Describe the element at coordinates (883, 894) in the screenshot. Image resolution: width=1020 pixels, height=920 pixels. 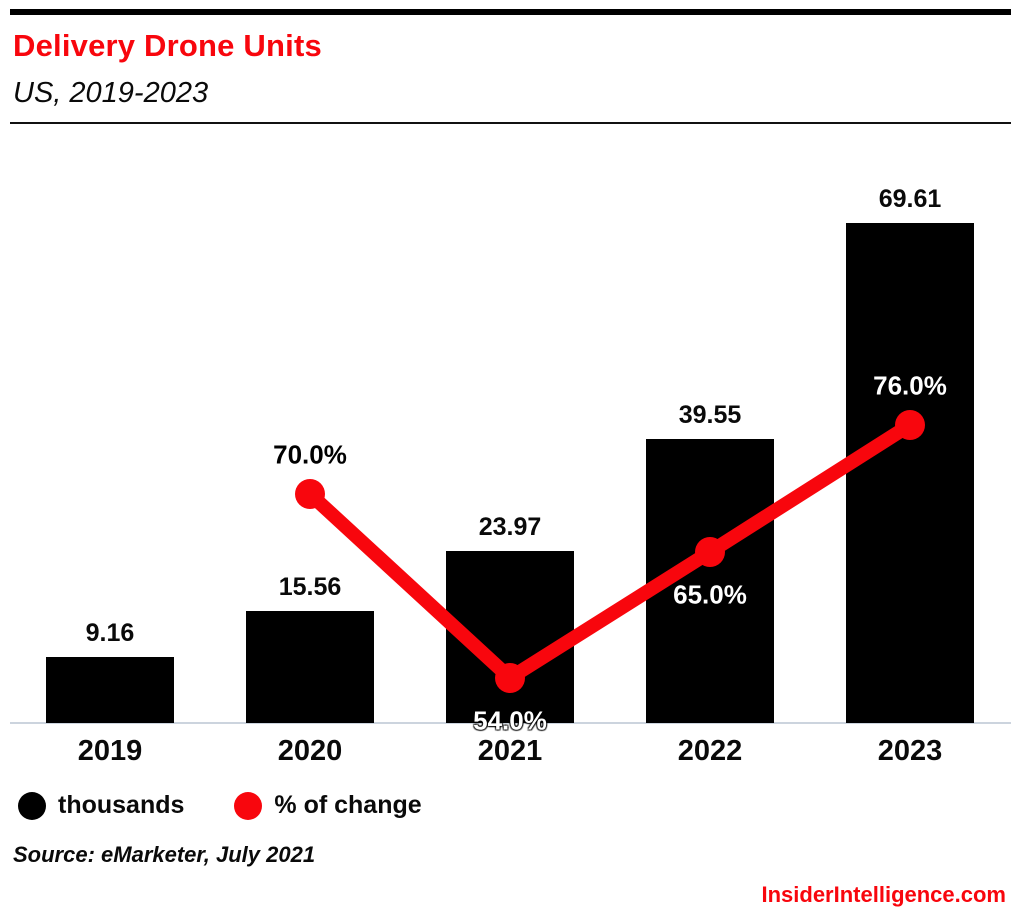
I see `footer-brand-link: InsiderIntelligence.com` at that location.